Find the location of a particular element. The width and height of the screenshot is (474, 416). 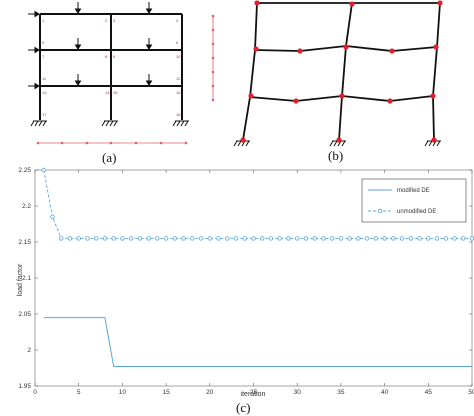

x-tick-label: 20 is located at coordinates (210, 392).